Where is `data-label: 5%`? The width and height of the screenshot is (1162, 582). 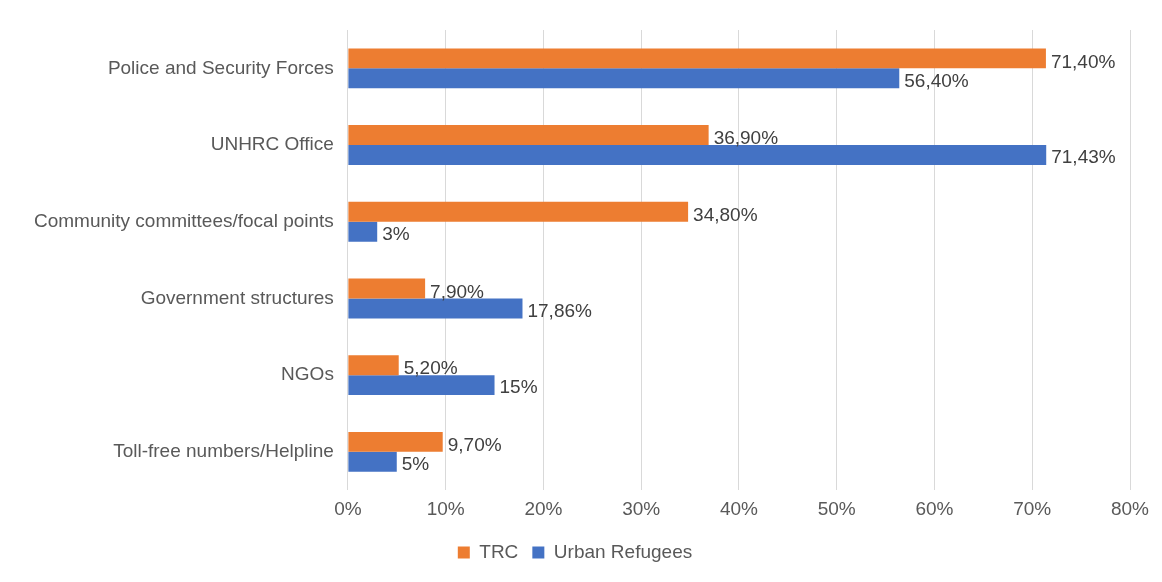 data-label: 5% is located at coordinates (415, 464).